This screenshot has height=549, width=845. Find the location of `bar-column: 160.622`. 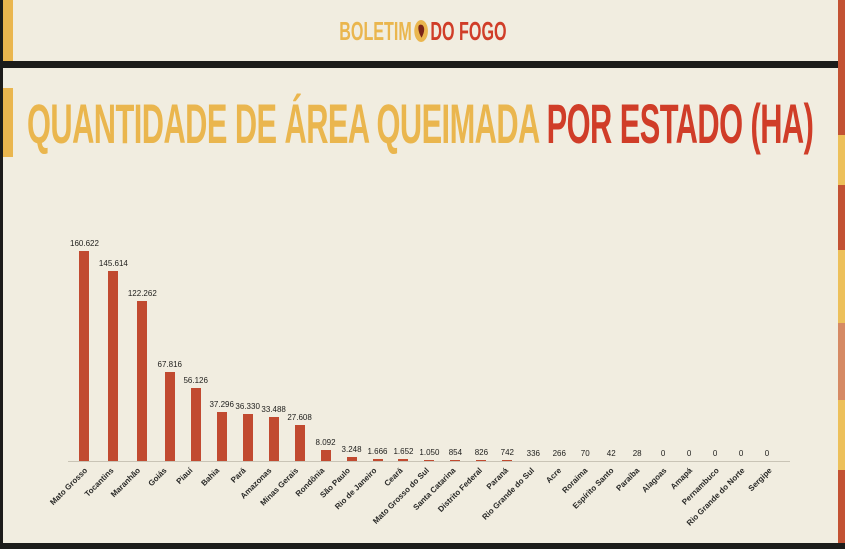

bar-column: 160.622 is located at coordinates (84, 346).